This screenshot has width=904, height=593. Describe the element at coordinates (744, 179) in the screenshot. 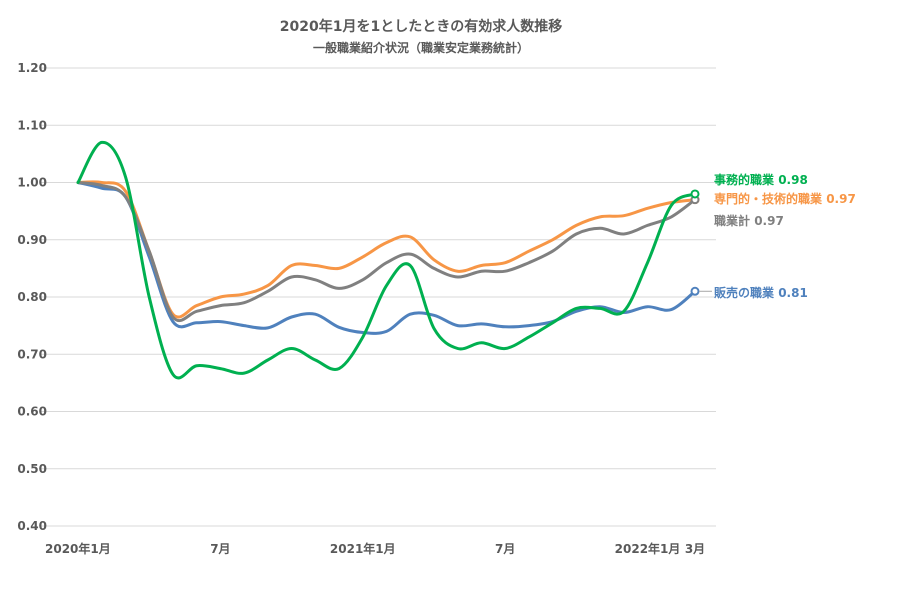

I see `series-name: 事務的職業` at that location.